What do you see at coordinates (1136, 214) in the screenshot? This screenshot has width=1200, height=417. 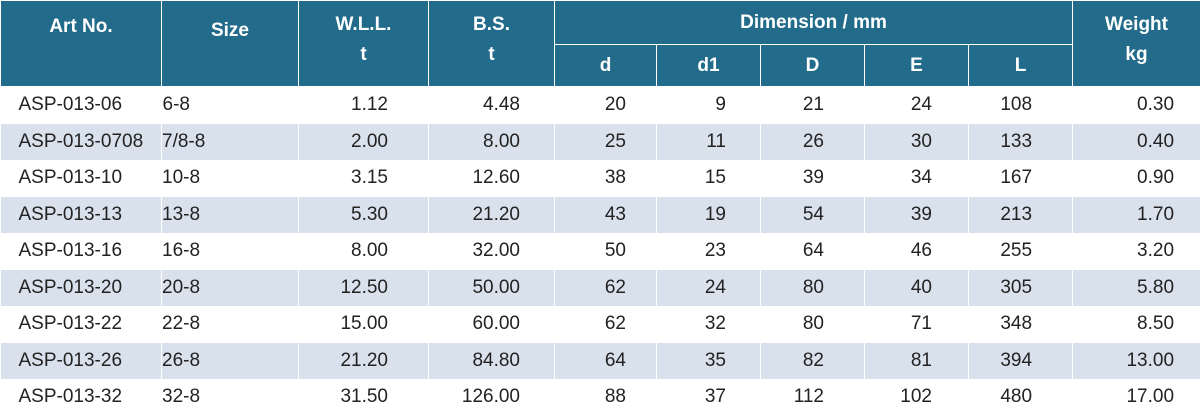 I see `cell-weight: 1.70` at bounding box center [1136, 214].